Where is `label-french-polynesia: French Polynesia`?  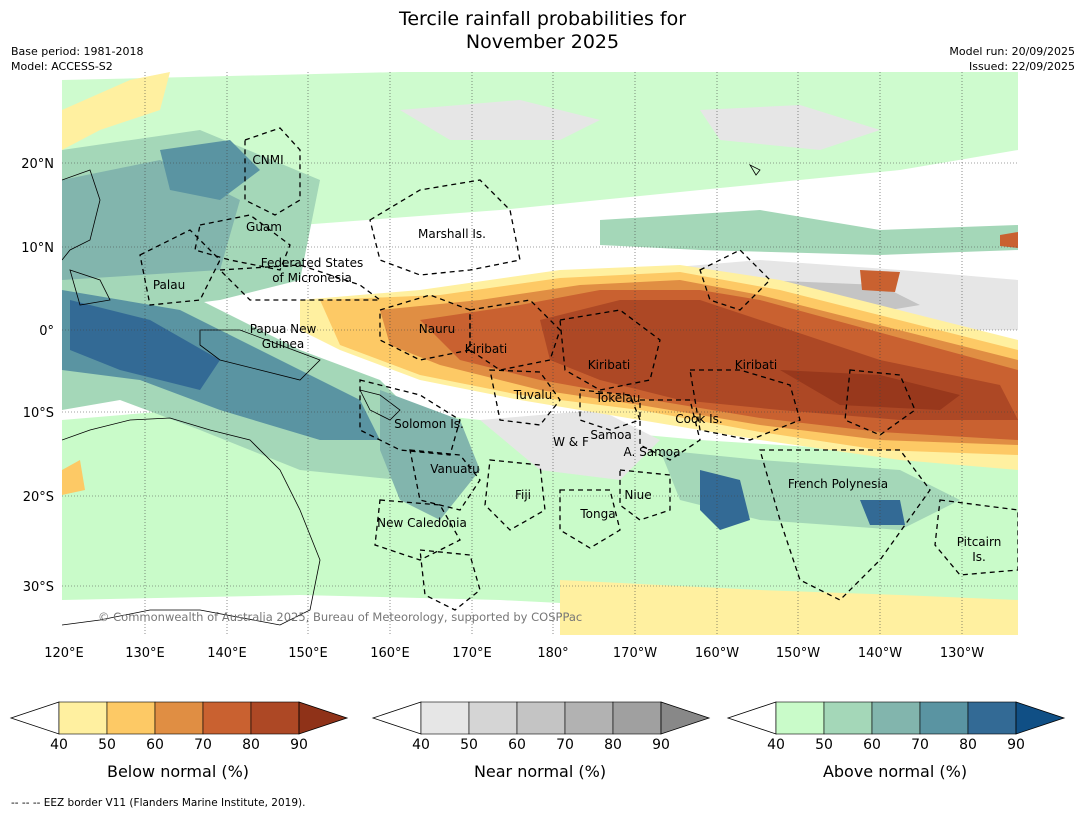
label-french-polynesia: French Polynesia is located at coordinates (838, 484).